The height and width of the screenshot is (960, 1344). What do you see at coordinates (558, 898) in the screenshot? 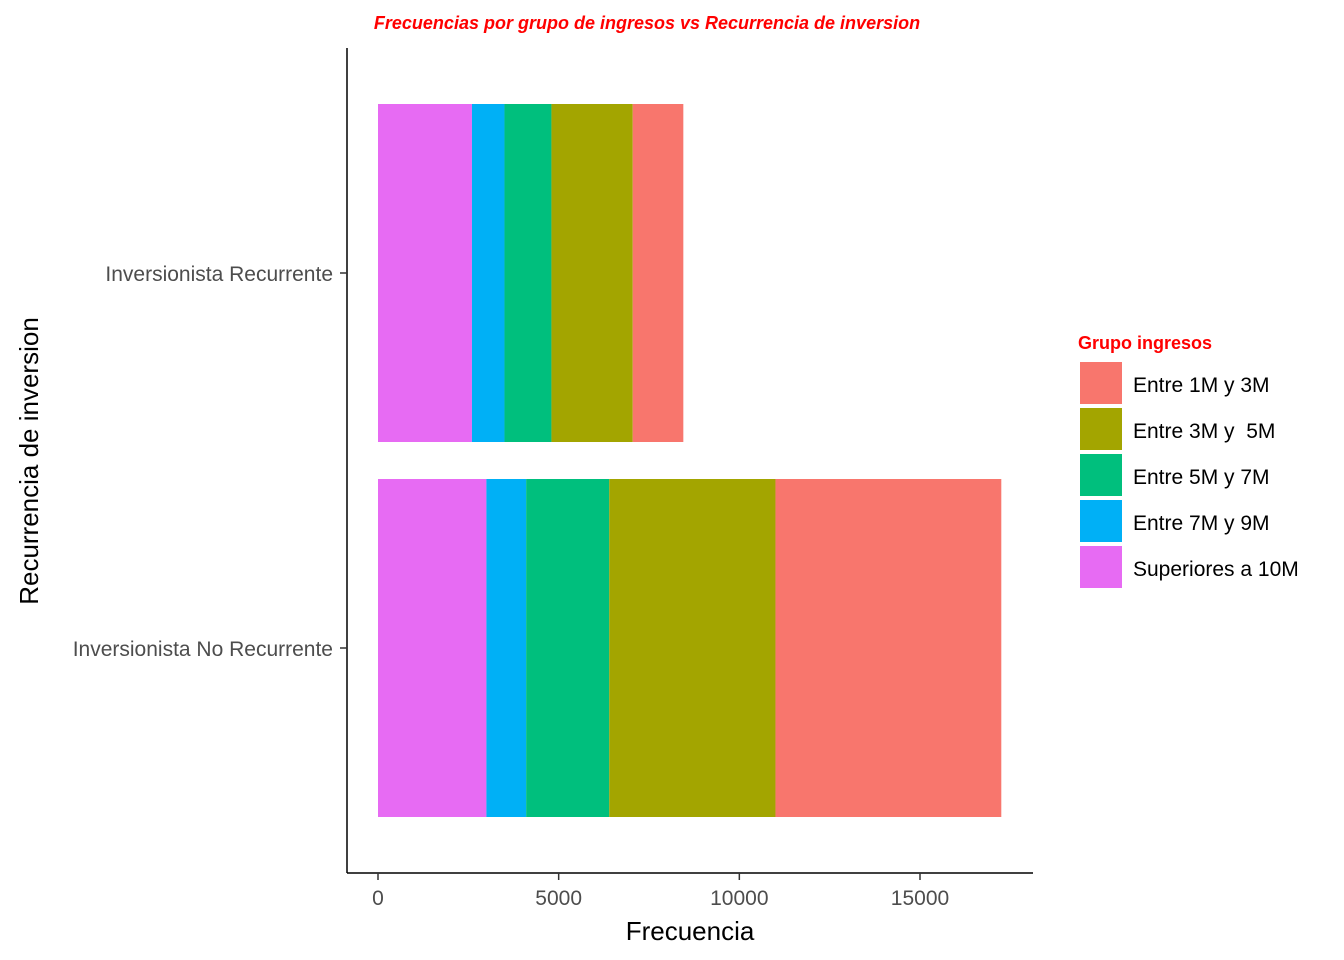
I see `x-tick-label-1: 5000` at bounding box center [558, 898].